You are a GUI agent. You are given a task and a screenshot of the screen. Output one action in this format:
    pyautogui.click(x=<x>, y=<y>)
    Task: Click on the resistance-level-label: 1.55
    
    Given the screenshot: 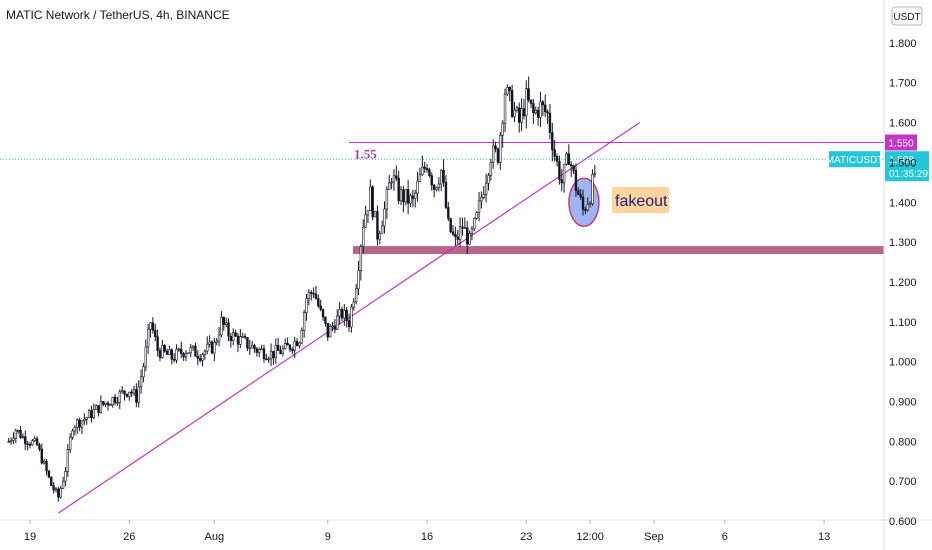 What is the action you would take?
    pyautogui.click(x=365, y=153)
    